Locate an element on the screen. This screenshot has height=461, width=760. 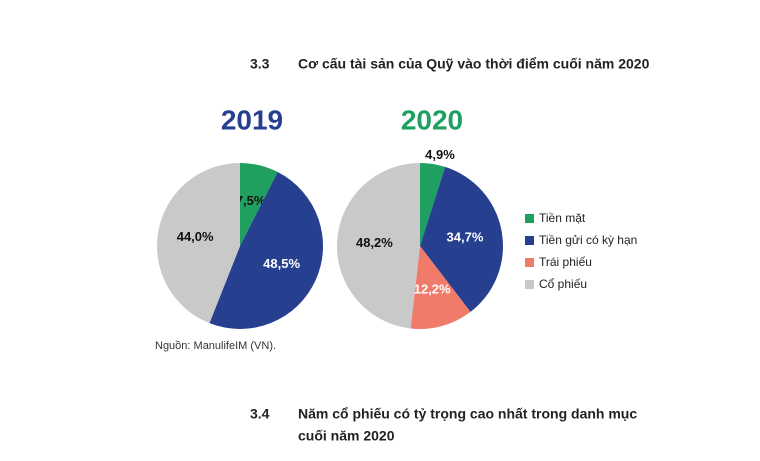
chart-title: 2019 is located at coordinates (252, 119).